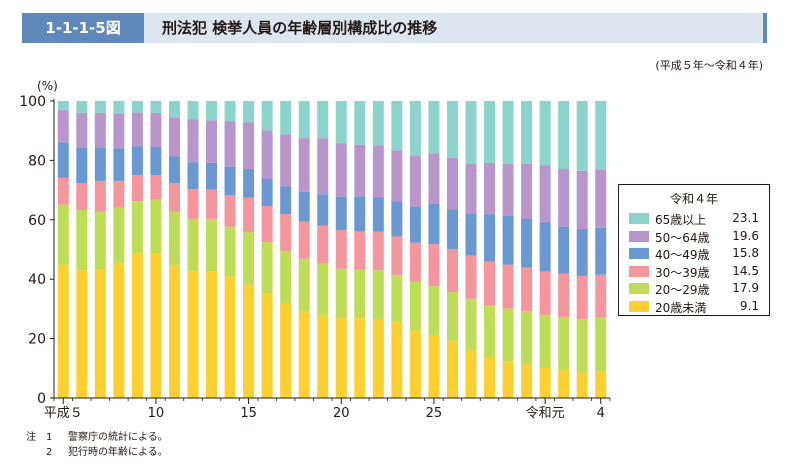 The height and width of the screenshot is (469, 795). I want to click on legend-label: 30〜39歳, so click(682, 272).